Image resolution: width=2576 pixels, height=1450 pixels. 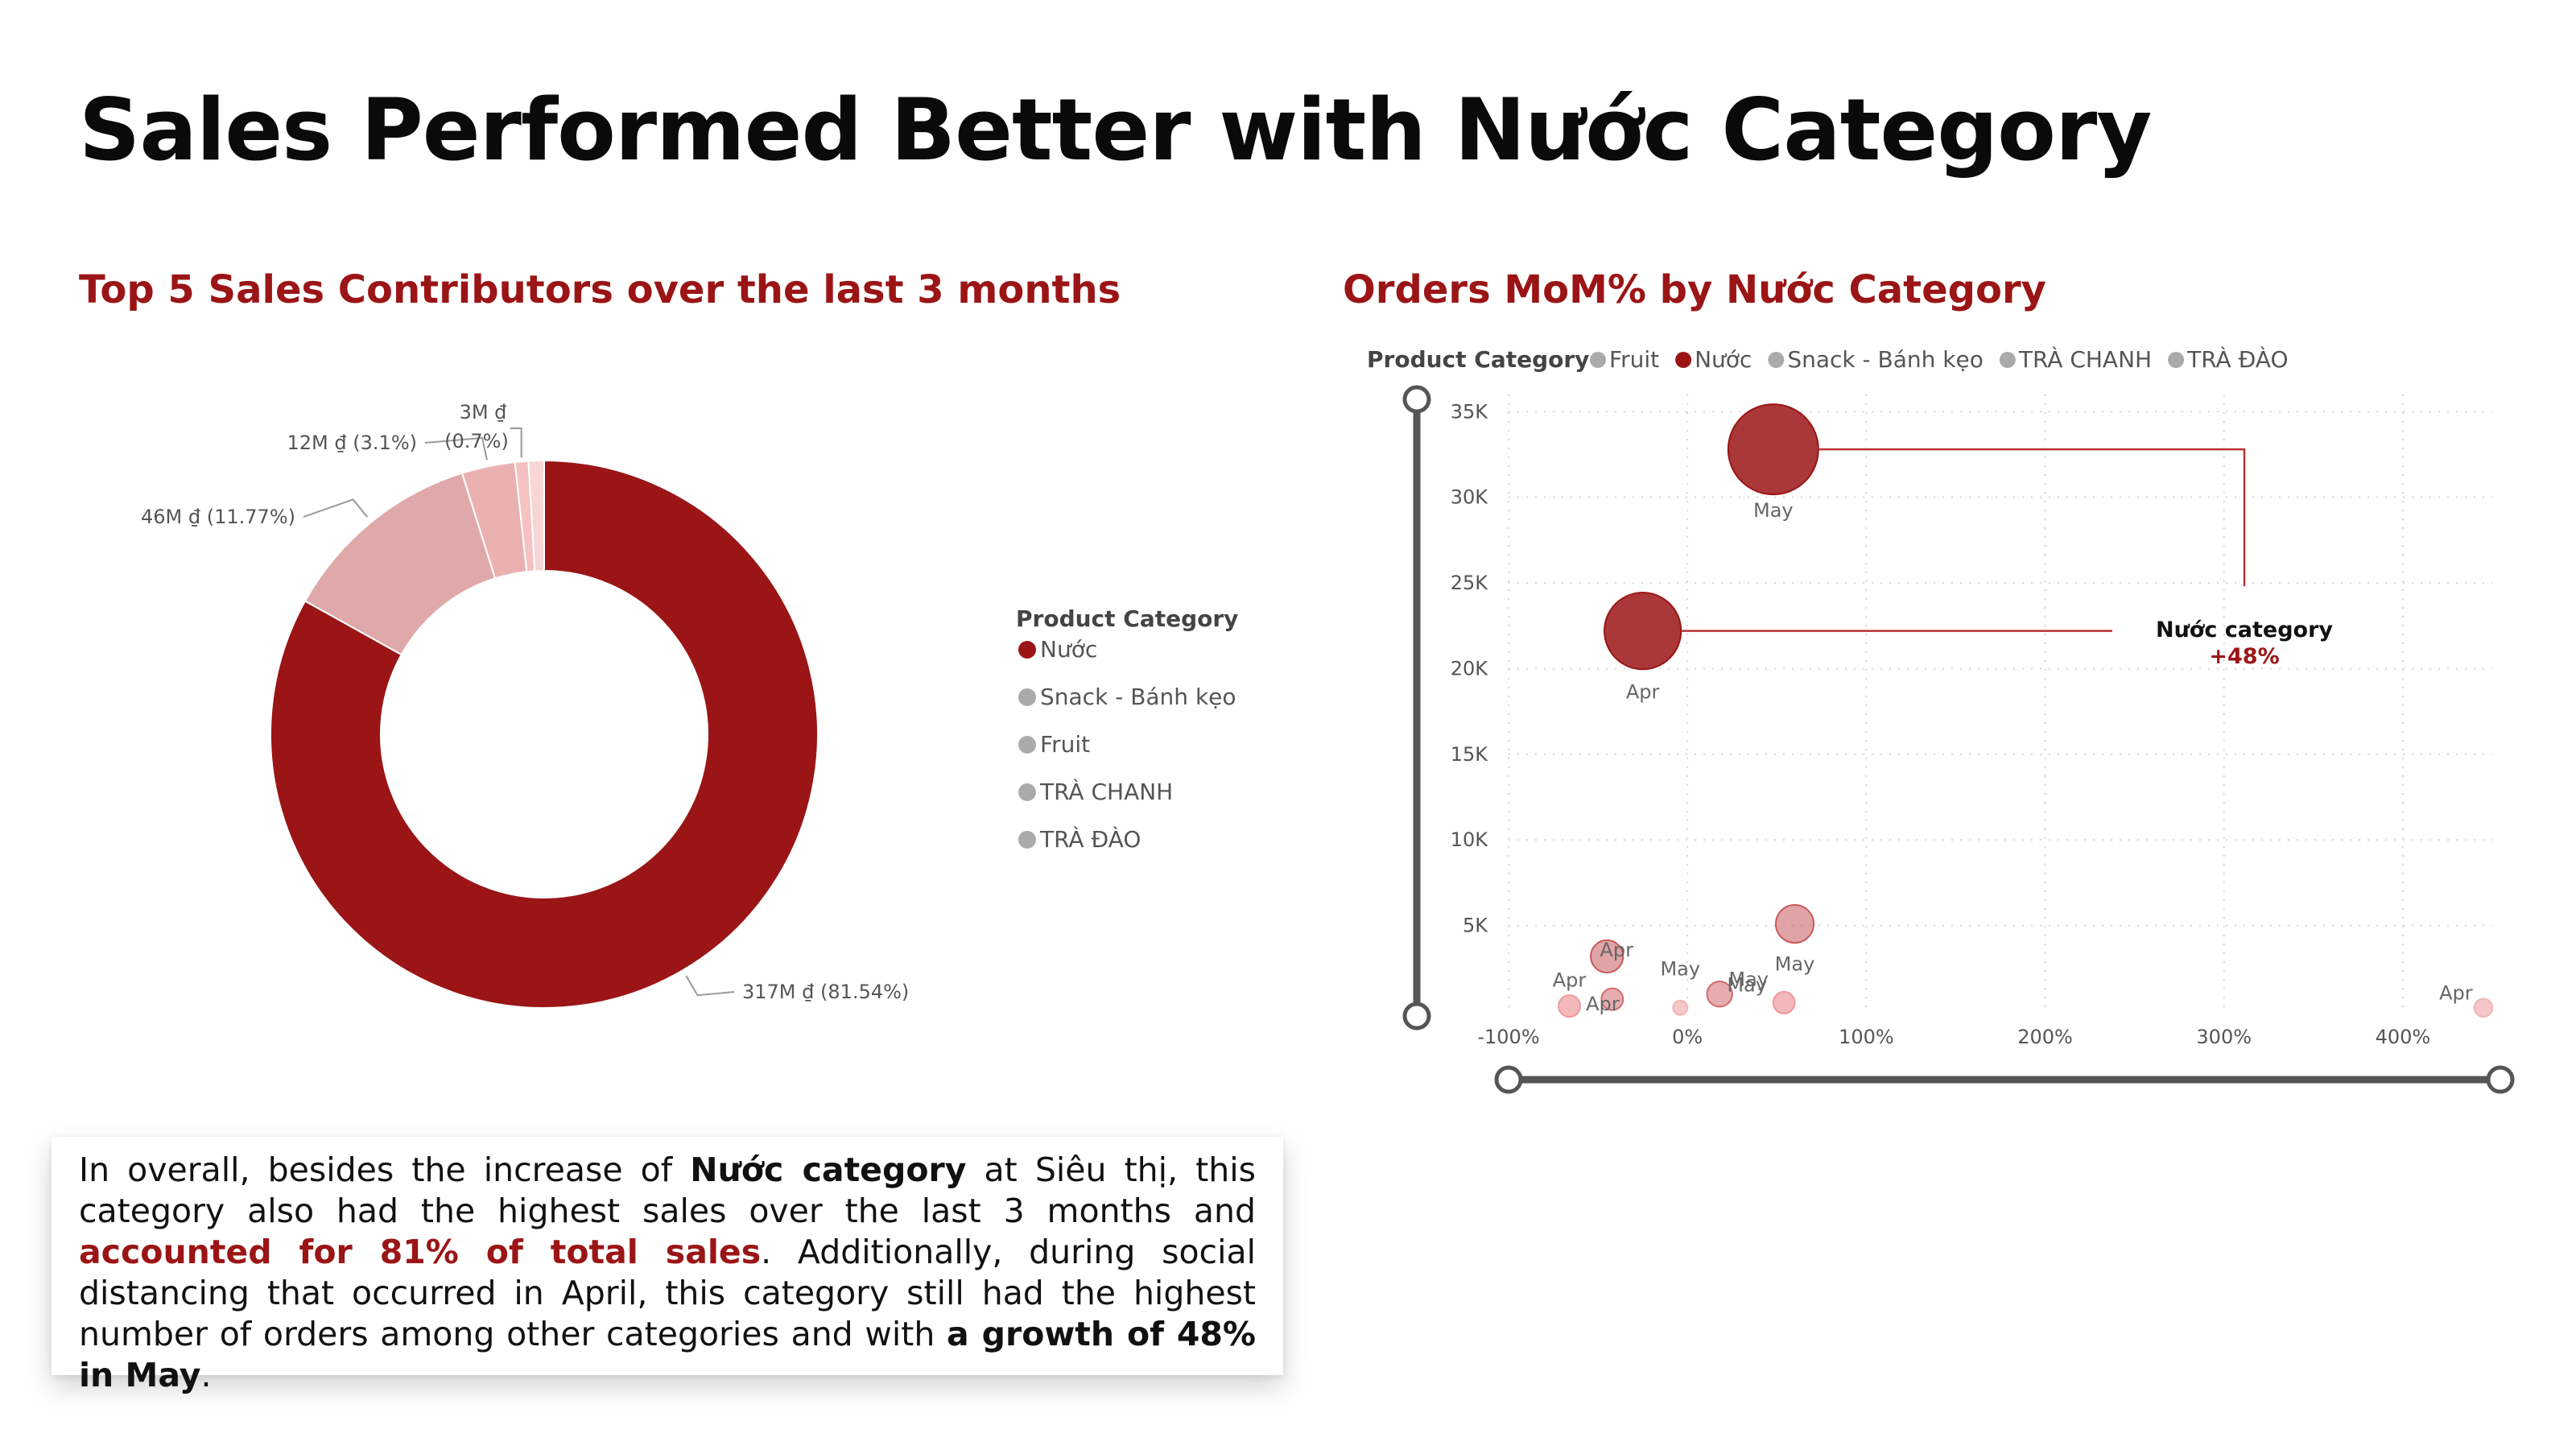 I want to click on summary-bold-growth: a growth of 48% in May, so click(x=668, y=1354).